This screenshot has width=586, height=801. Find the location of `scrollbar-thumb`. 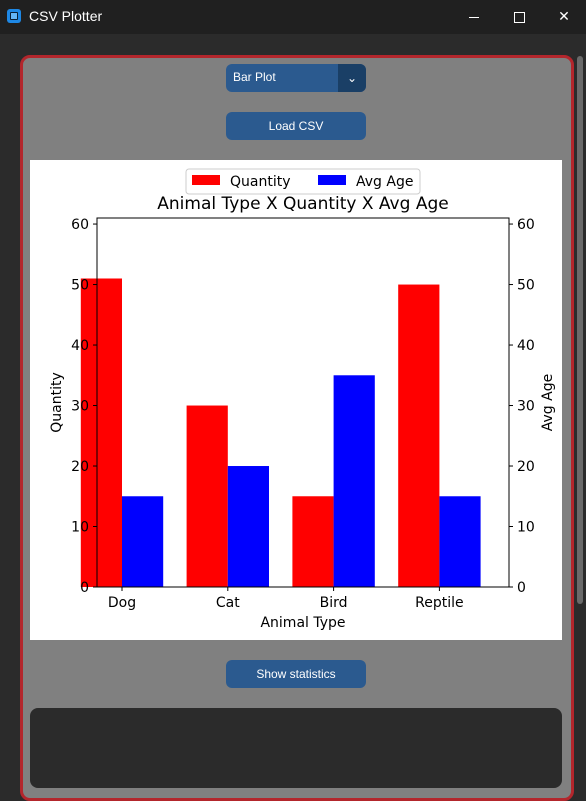

scrollbar-thumb is located at coordinates (580, 330).